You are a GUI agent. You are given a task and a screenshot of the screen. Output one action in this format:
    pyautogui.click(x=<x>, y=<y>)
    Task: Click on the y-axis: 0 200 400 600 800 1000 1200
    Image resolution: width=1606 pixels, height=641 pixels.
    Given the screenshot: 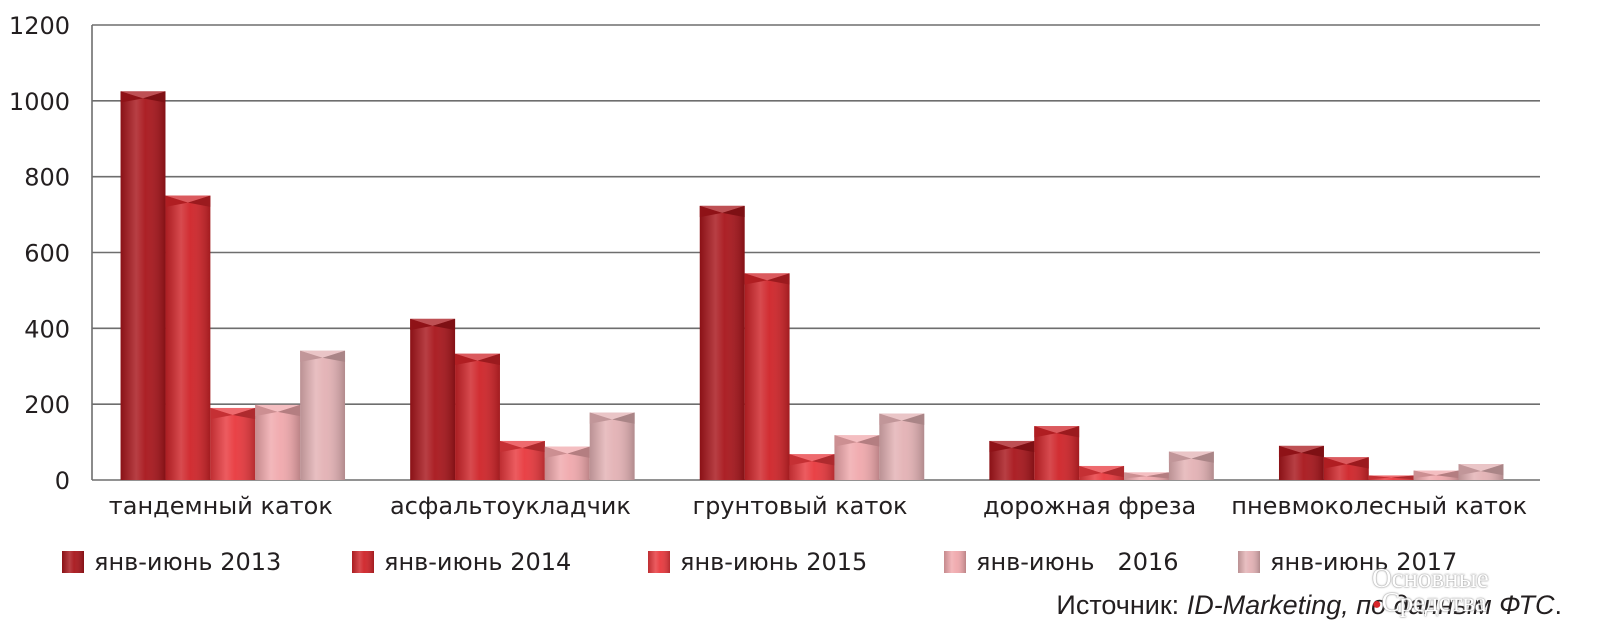 What is the action you would take?
    pyautogui.click(x=51, y=253)
    